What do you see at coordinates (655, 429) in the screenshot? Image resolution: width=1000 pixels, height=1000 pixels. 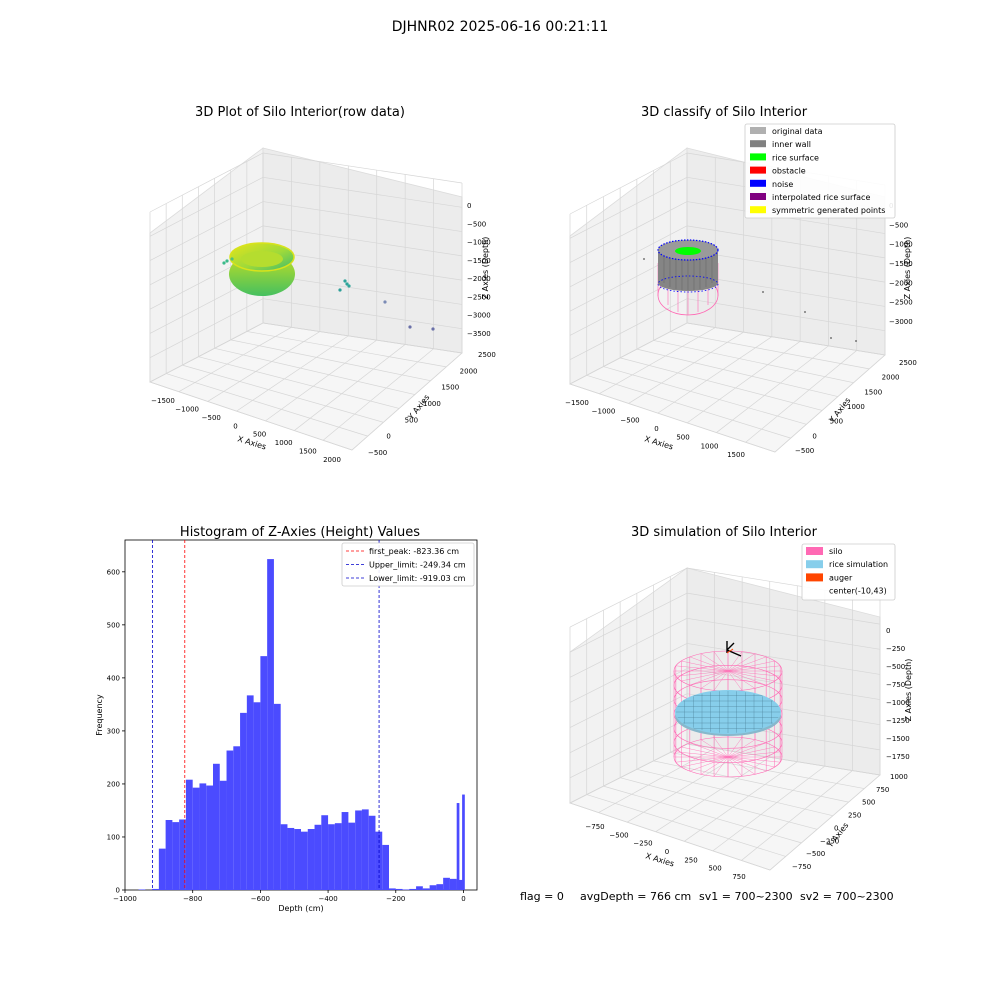 I see `panel2-x-ticks: −1500−1000 −500 0 500 1000 1500` at bounding box center [655, 429].